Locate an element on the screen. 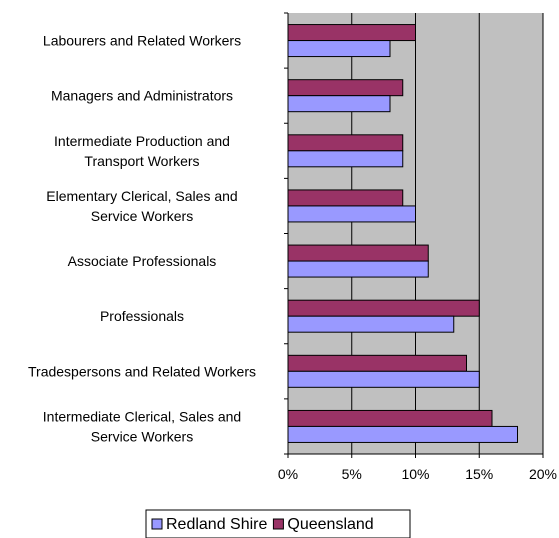  x-tick-label: 10% is located at coordinates (415, 474).